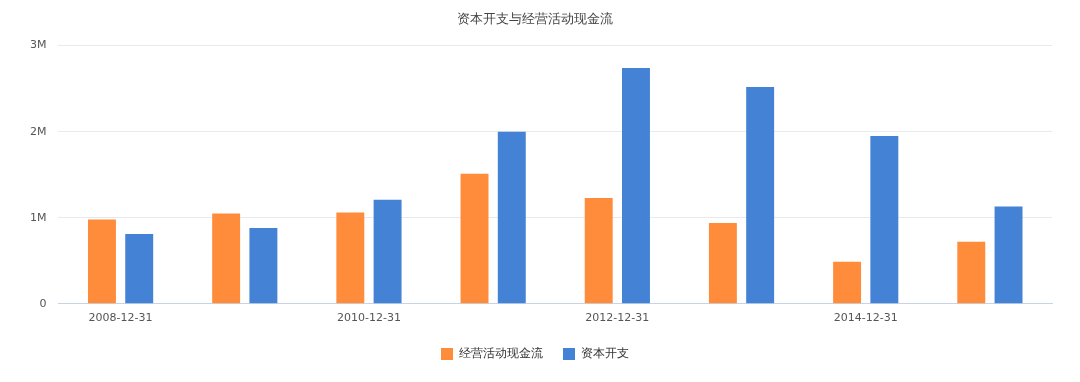  What do you see at coordinates (535, 19) in the screenshot?
I see `chart-title: 资本开支与经营活动现金流` at bounding box center [535, 19].